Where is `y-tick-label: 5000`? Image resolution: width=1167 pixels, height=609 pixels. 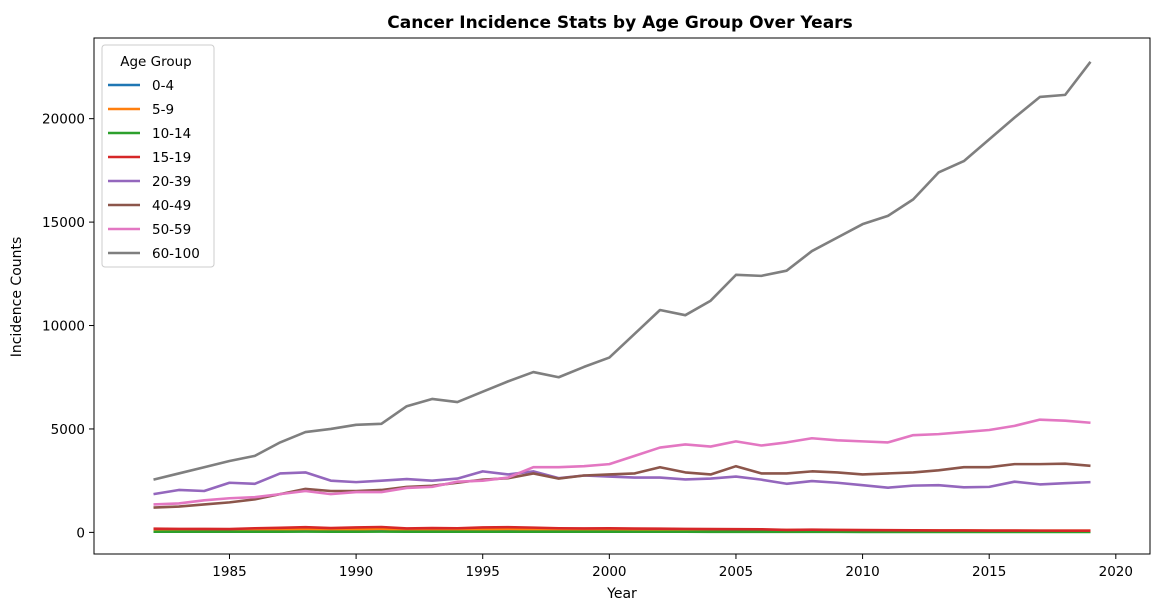
y-tick-label: 5000 is located at coordinates (68, 430).